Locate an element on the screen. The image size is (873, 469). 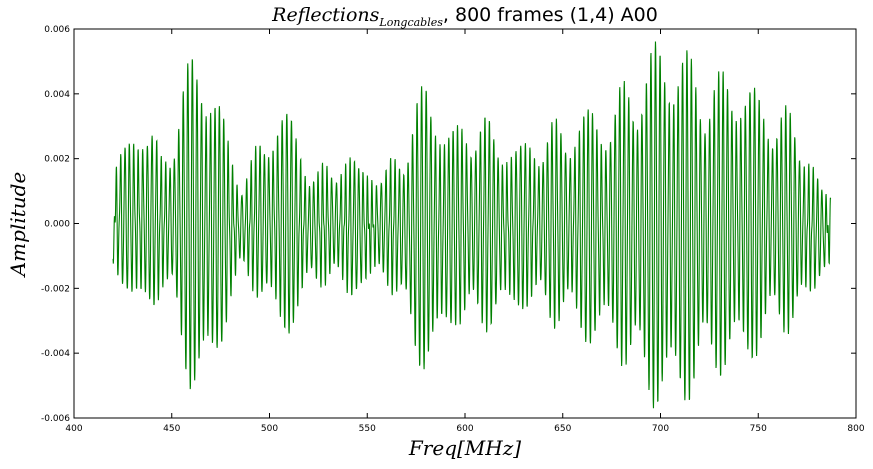
x-tick-label: 750 is located at coordinates (758, 429).